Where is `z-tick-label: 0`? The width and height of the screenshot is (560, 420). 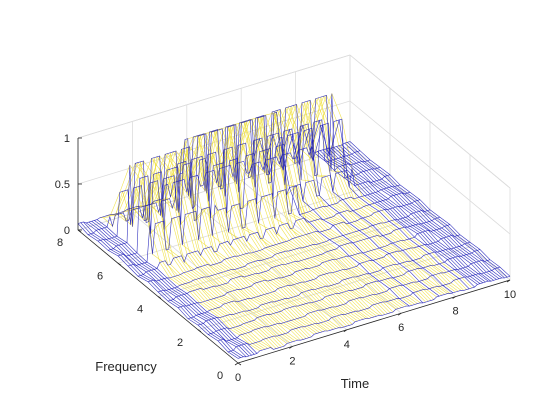 z-tick-label: 0 is located at coordinates (67, 231).